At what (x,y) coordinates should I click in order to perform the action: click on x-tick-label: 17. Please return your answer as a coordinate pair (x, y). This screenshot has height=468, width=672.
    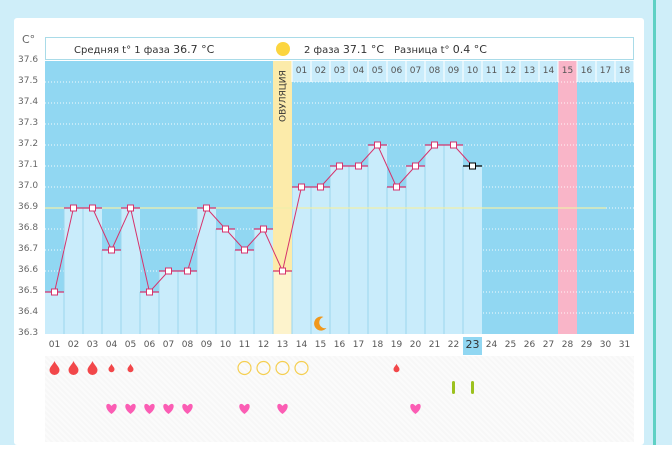
    Looking at the image, I should click on (358, 345).